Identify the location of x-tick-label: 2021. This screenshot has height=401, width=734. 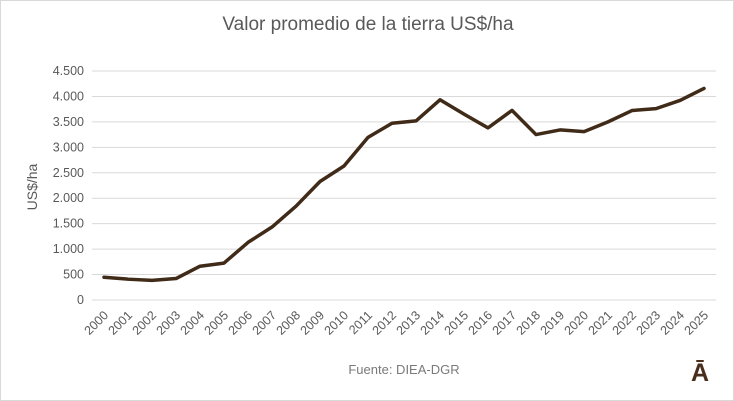
(601, 323).